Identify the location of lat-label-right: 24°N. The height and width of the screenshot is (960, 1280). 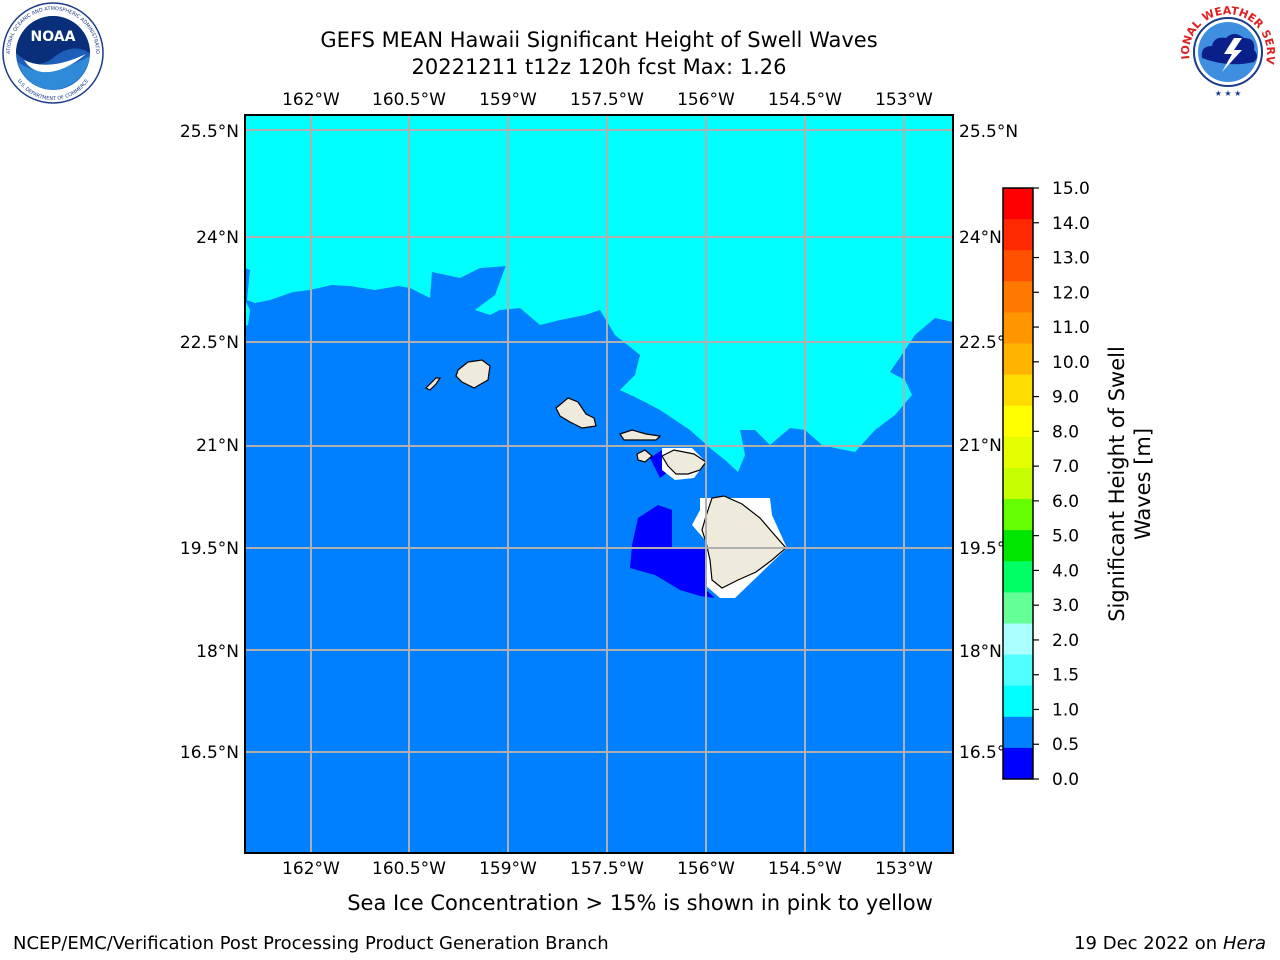
(980, 238).